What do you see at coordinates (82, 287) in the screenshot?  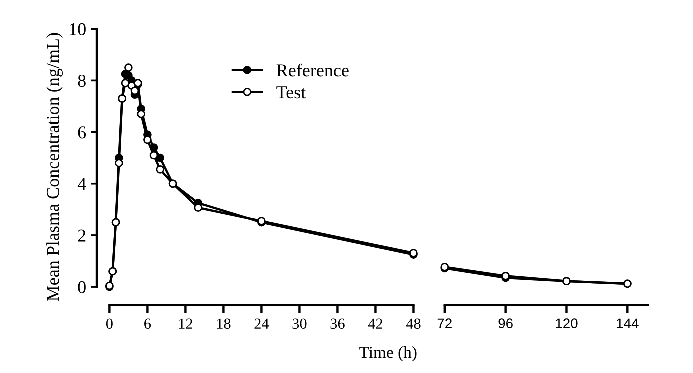 I see `y-tick-label: 0` at bounding box center [82, 287].